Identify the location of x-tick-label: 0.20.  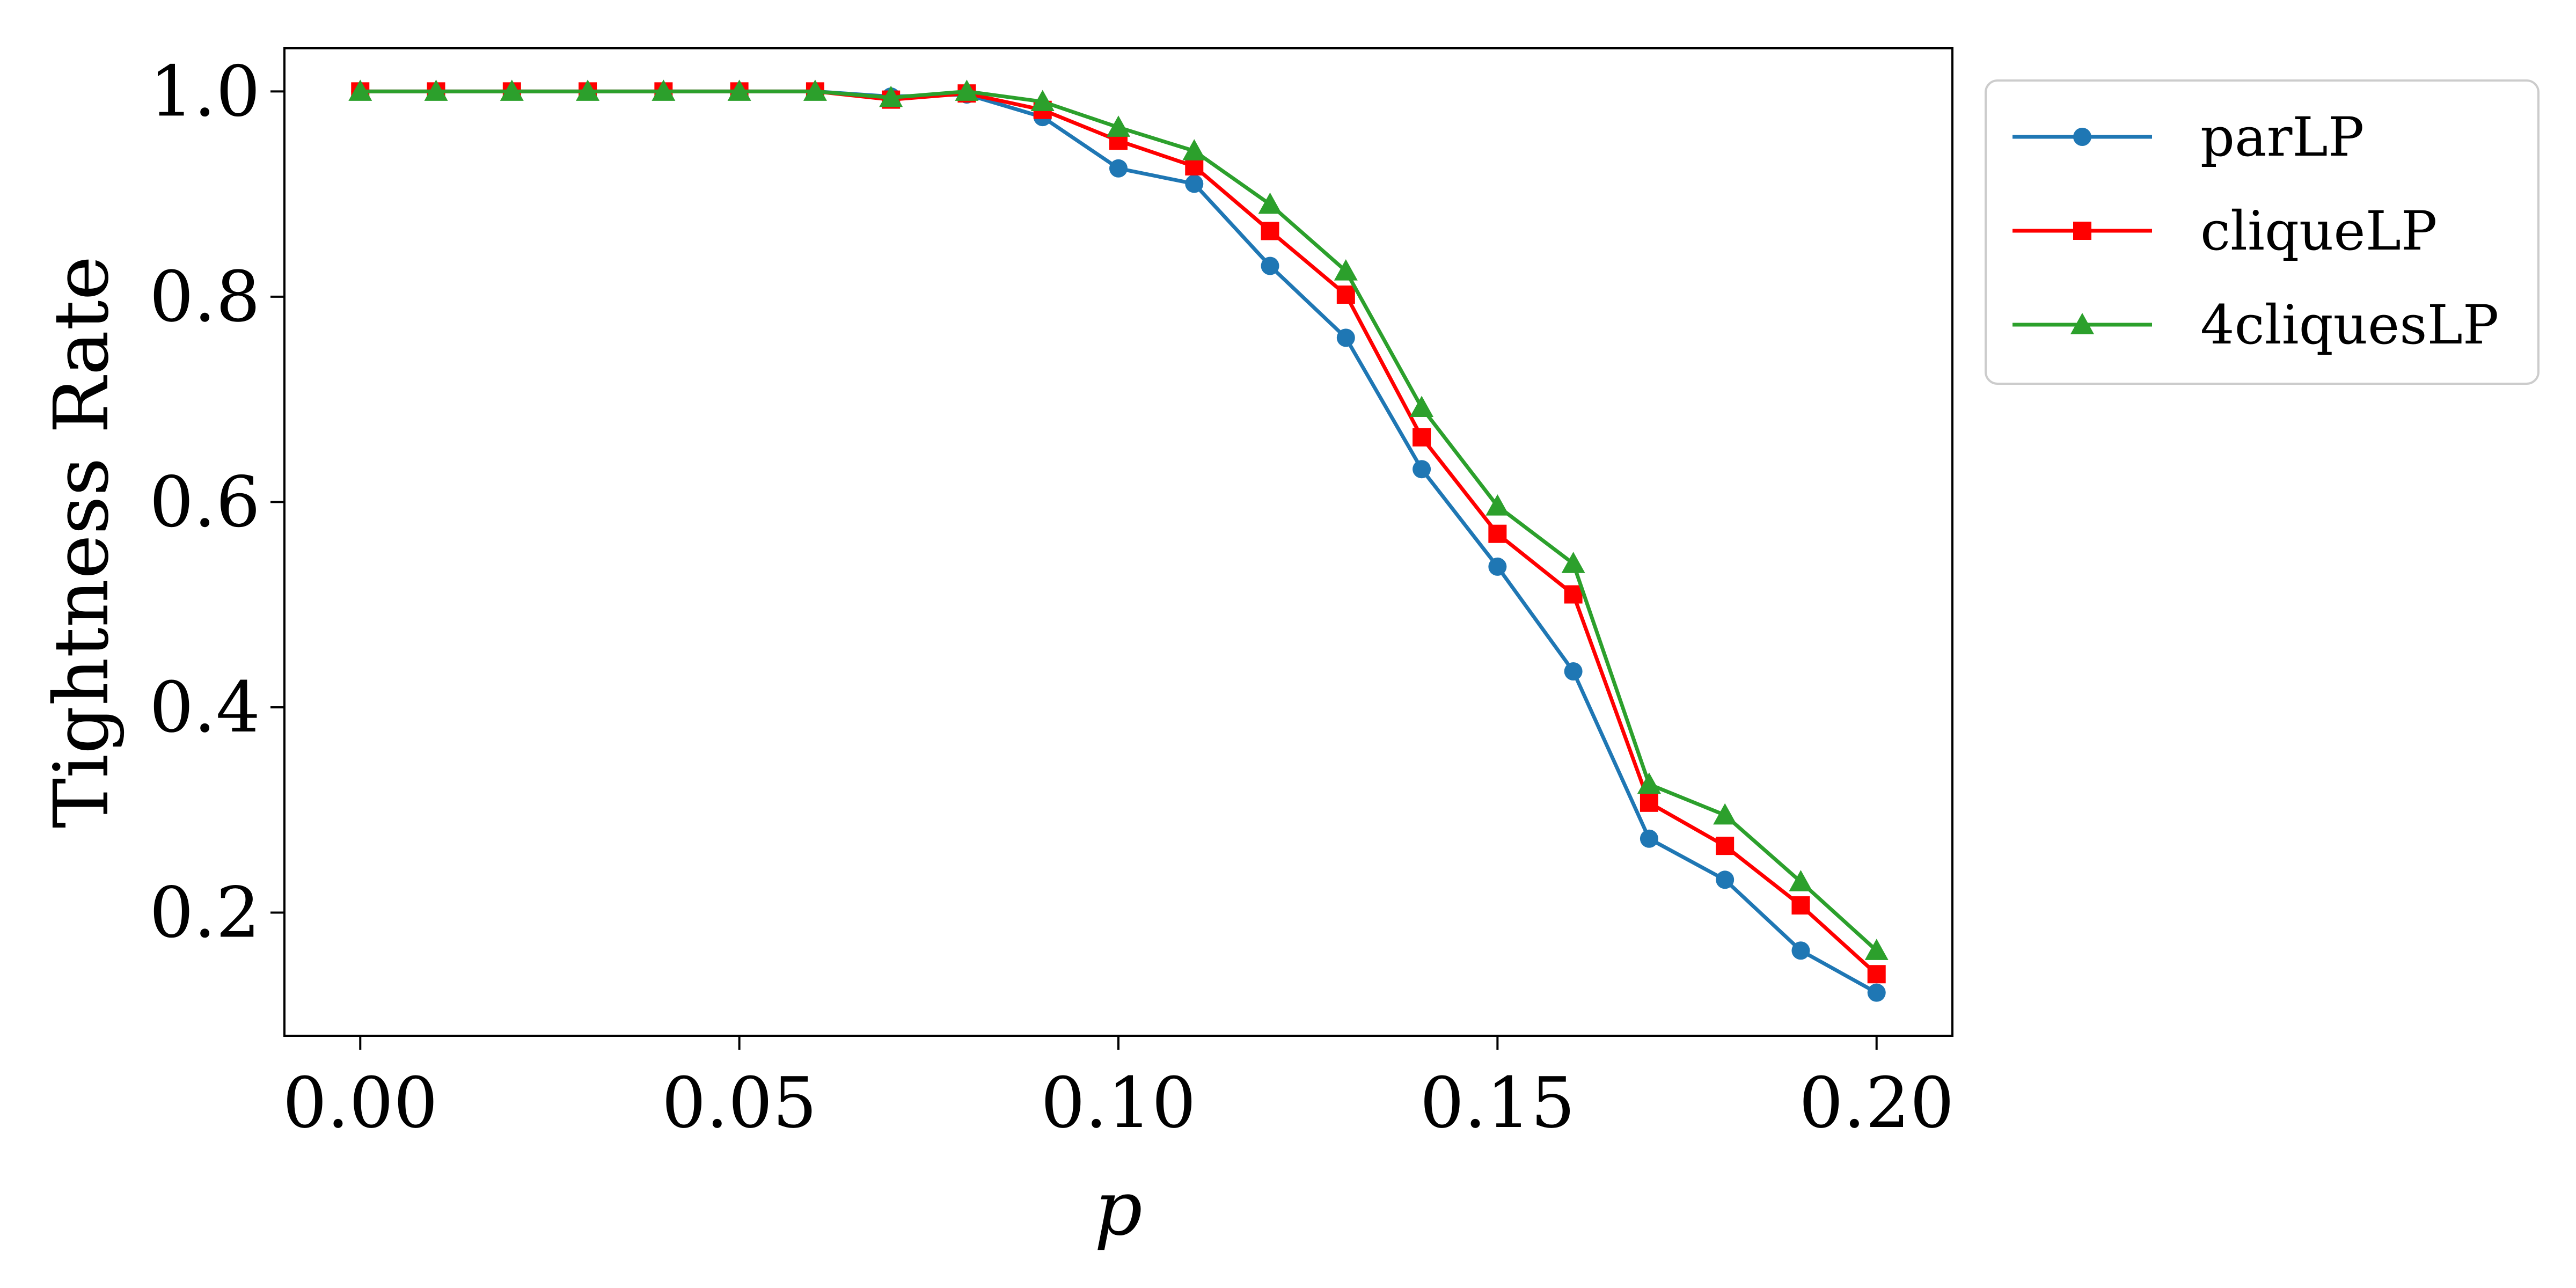
(1876, 1103).